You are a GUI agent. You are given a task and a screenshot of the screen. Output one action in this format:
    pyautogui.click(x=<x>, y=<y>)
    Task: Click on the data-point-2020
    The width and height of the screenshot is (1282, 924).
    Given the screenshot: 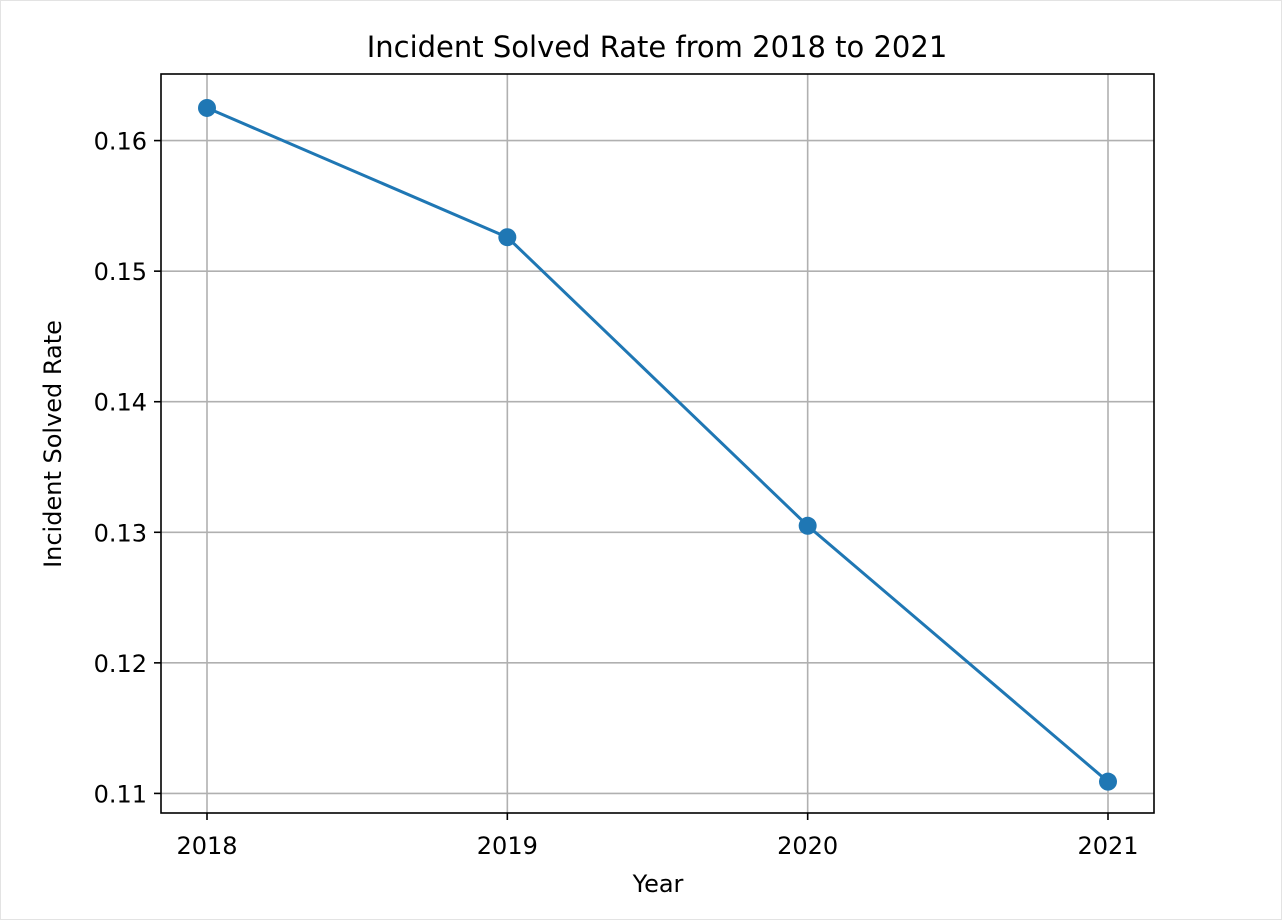 What is the action you would take?
    pyautogui.click(x=807, y=525)
    